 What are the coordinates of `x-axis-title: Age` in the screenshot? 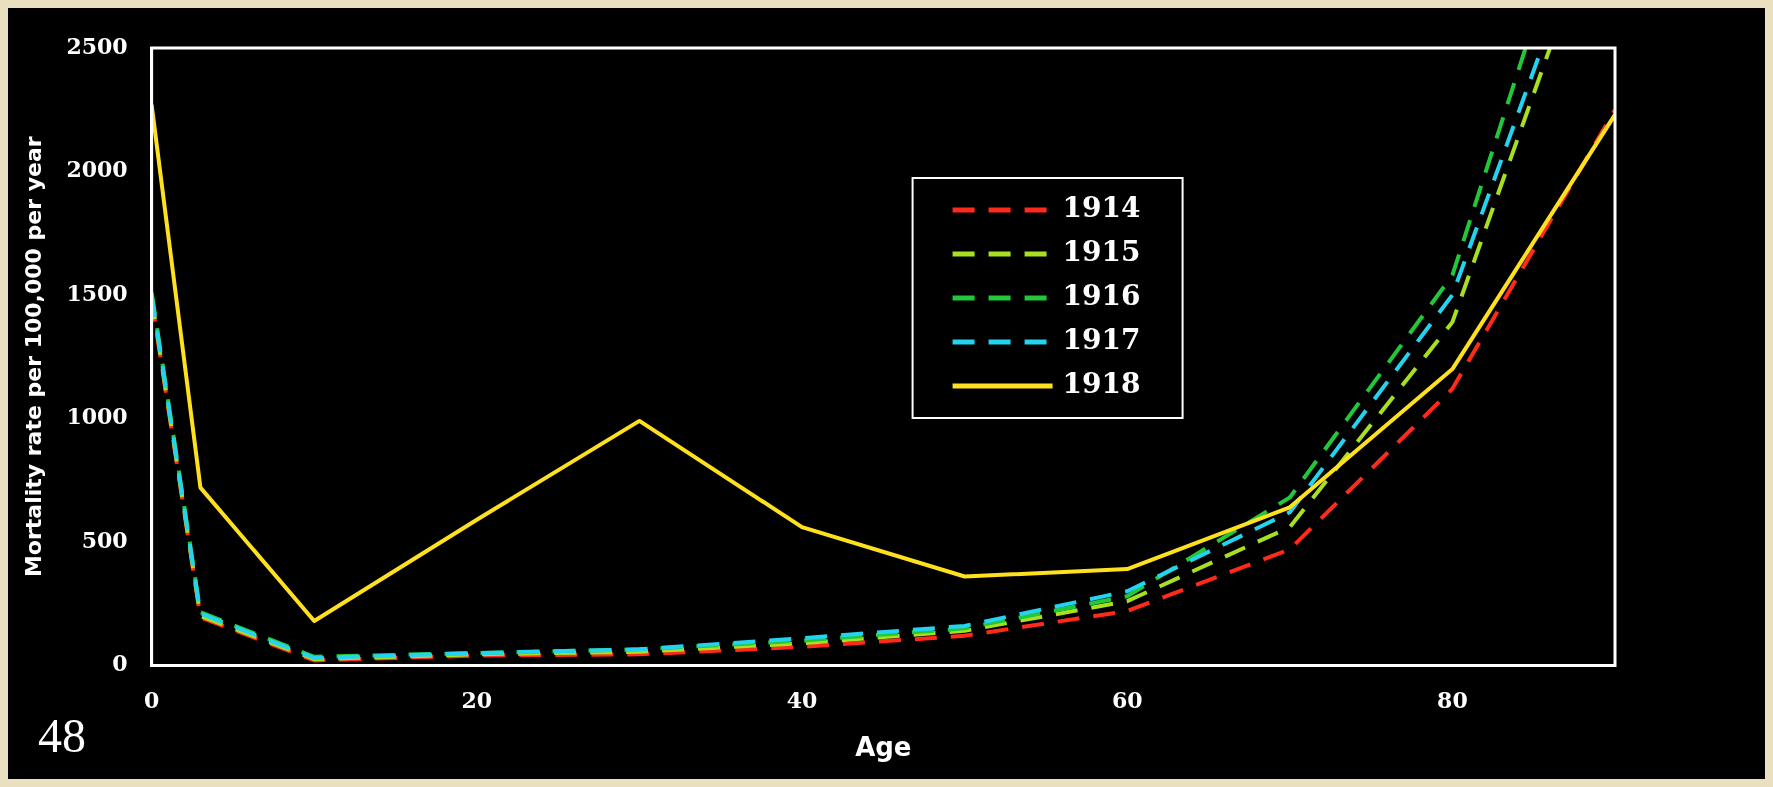 It's located at (883, 747).